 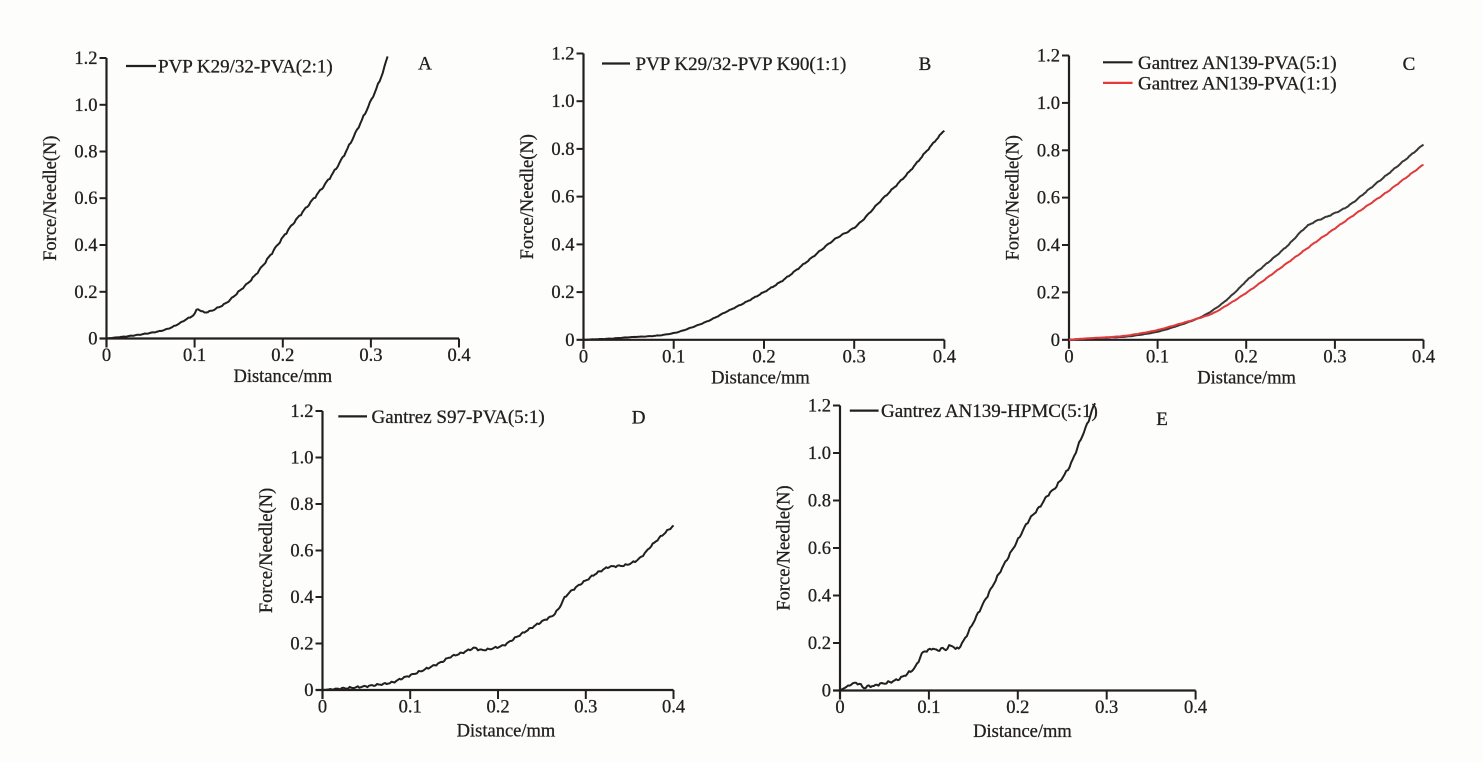 I want to click on svg-text: B, so click(x=925, y=64).